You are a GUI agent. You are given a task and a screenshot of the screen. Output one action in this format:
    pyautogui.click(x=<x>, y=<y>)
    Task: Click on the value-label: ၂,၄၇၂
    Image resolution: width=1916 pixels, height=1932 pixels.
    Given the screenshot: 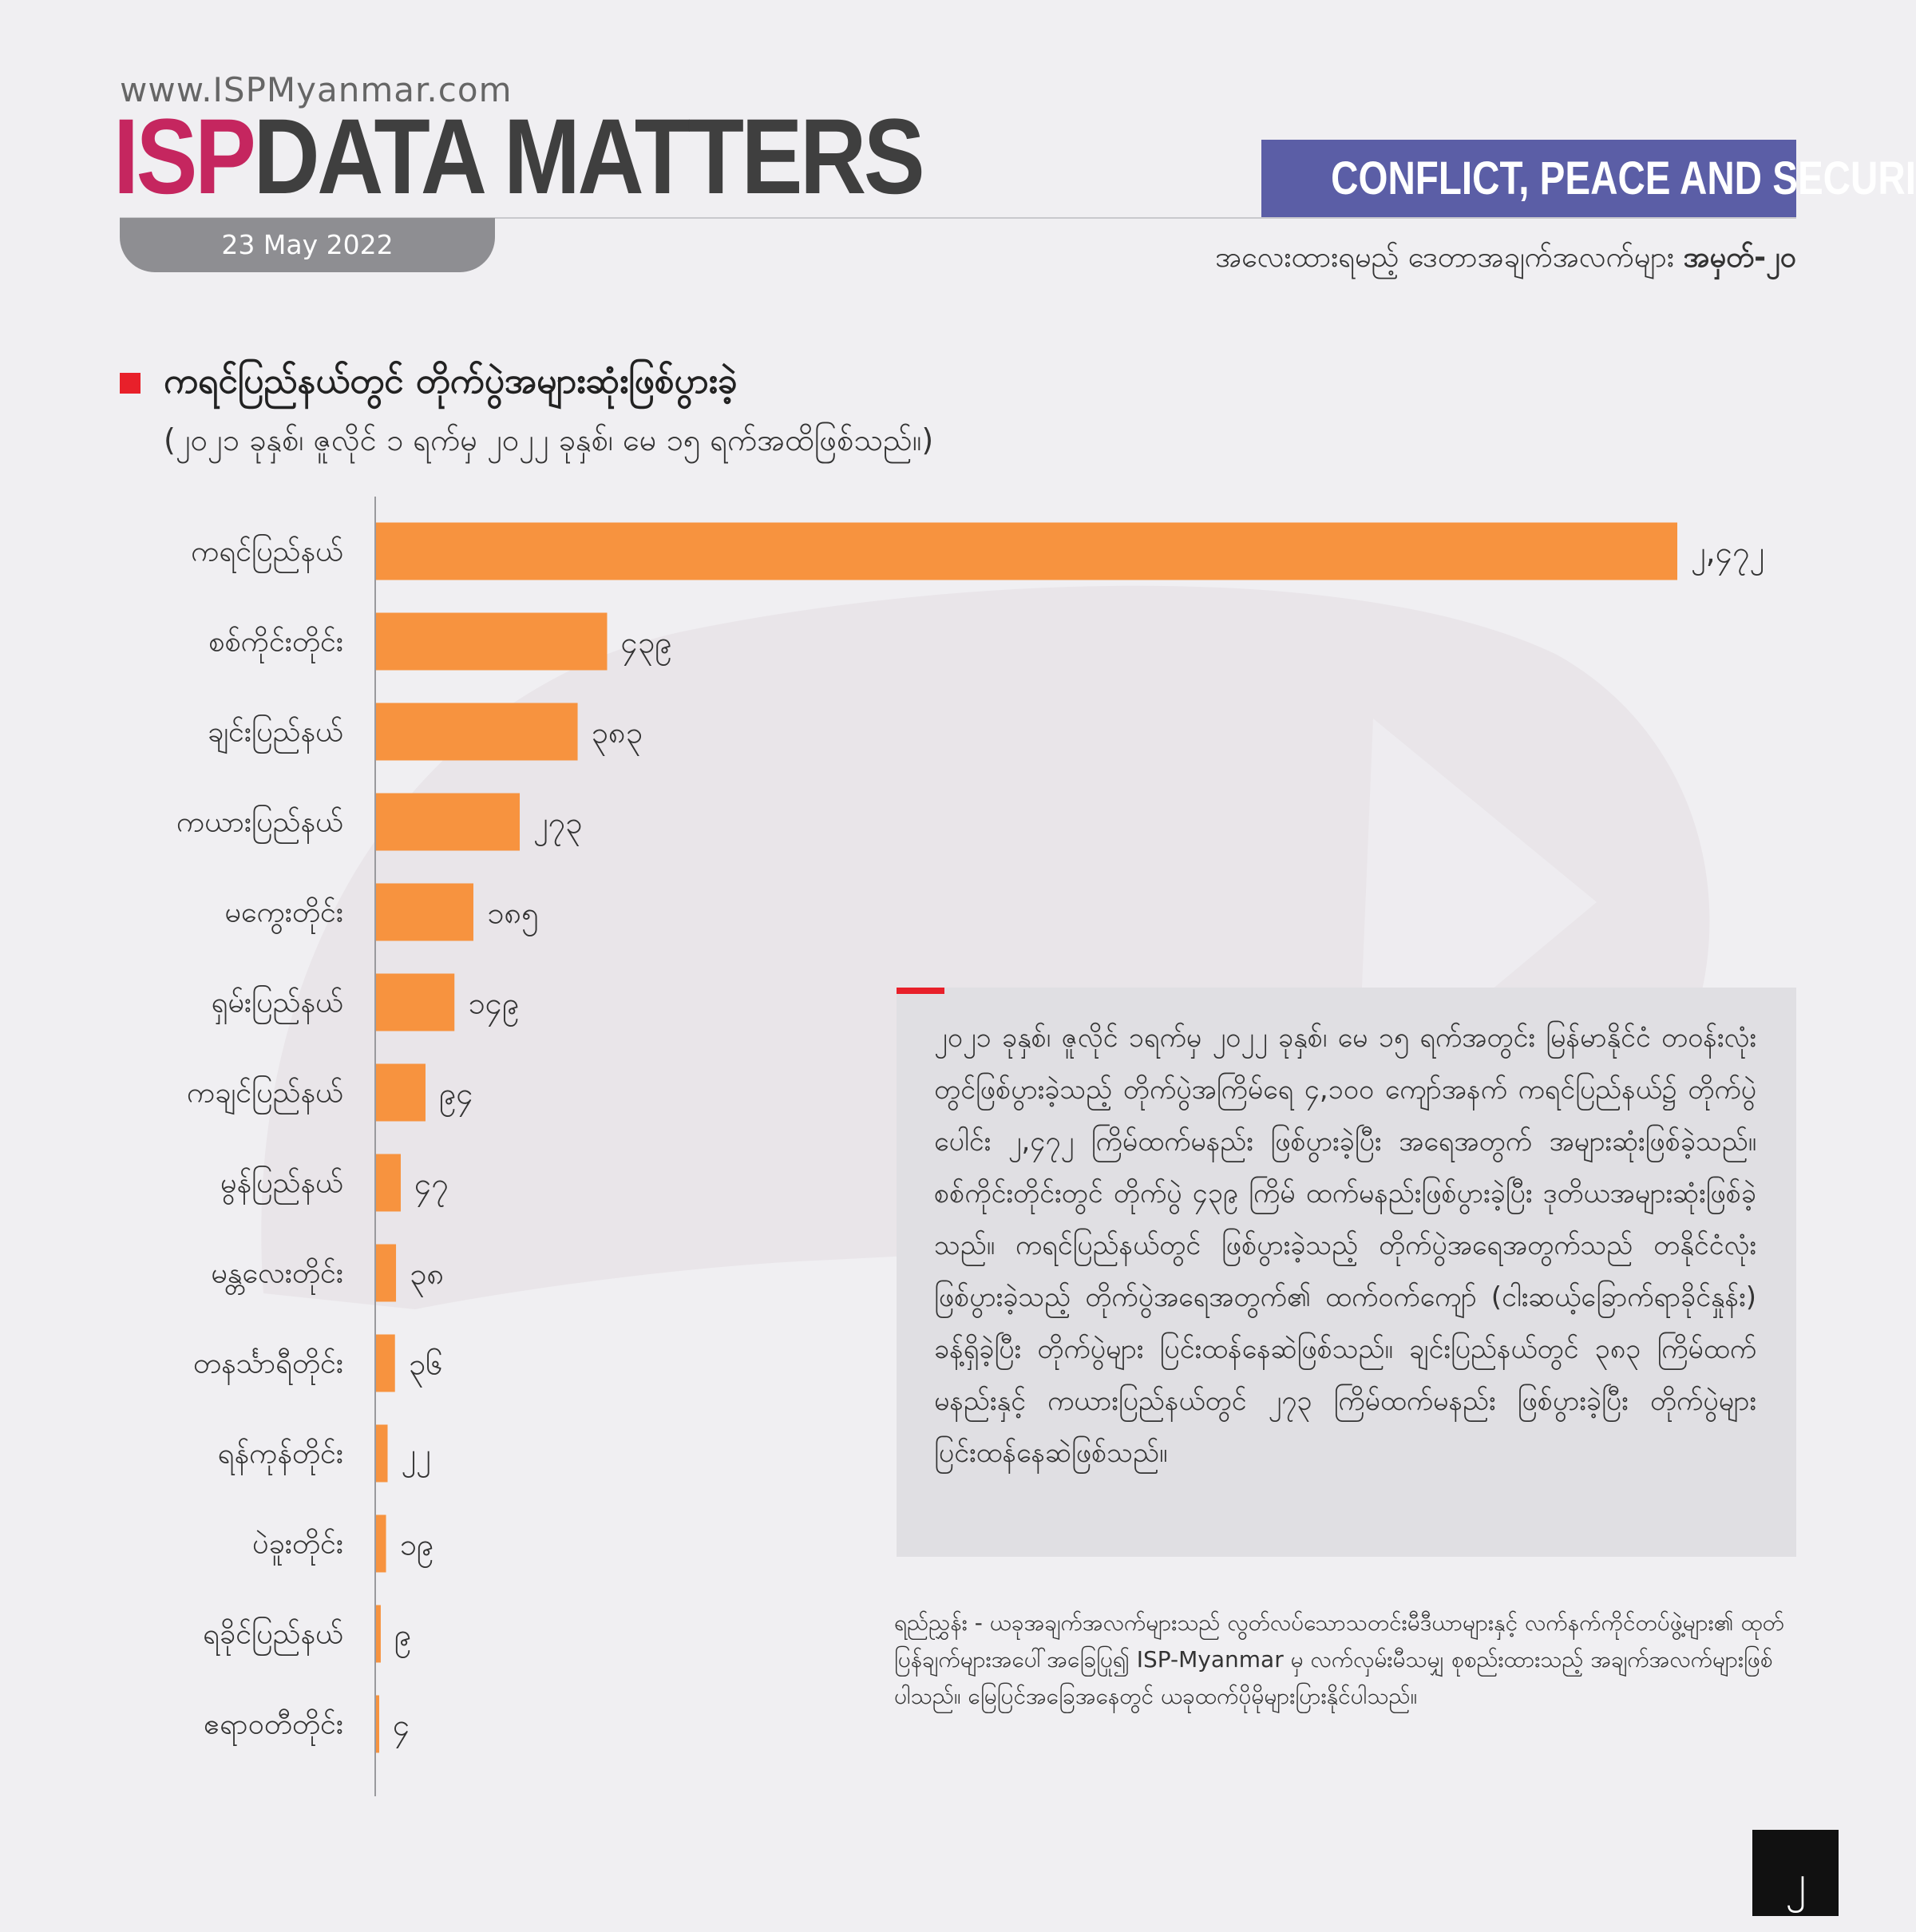 What is the action you would take?
    pyautogui.click(x=1727, y=555)
    